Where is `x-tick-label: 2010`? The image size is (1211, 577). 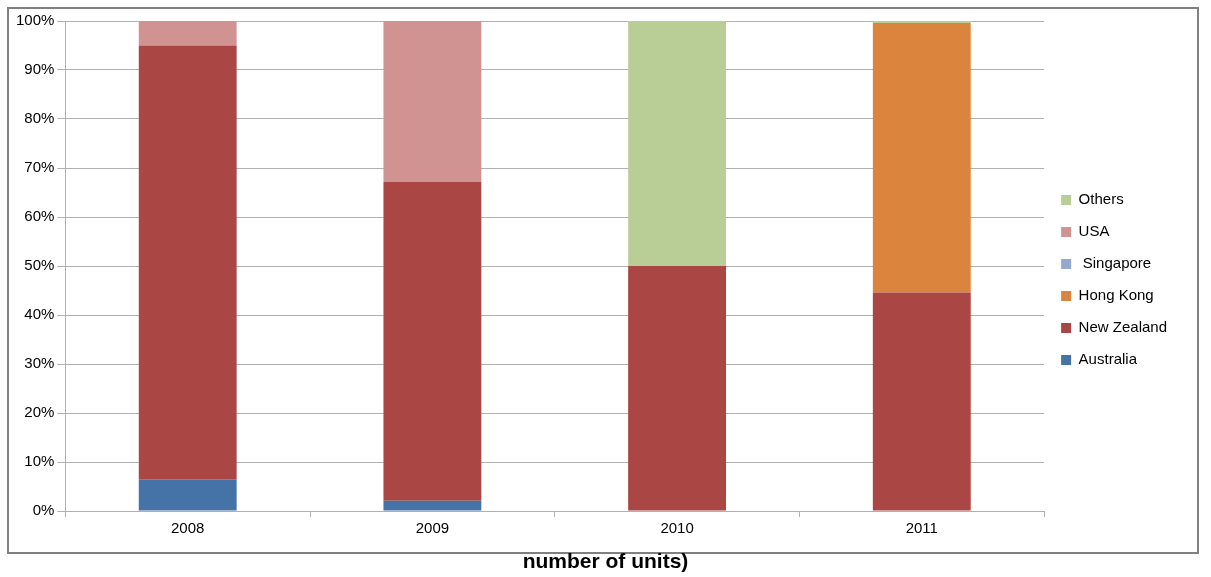 x-tick-label: 2010 is located at coordinates (677, 528).